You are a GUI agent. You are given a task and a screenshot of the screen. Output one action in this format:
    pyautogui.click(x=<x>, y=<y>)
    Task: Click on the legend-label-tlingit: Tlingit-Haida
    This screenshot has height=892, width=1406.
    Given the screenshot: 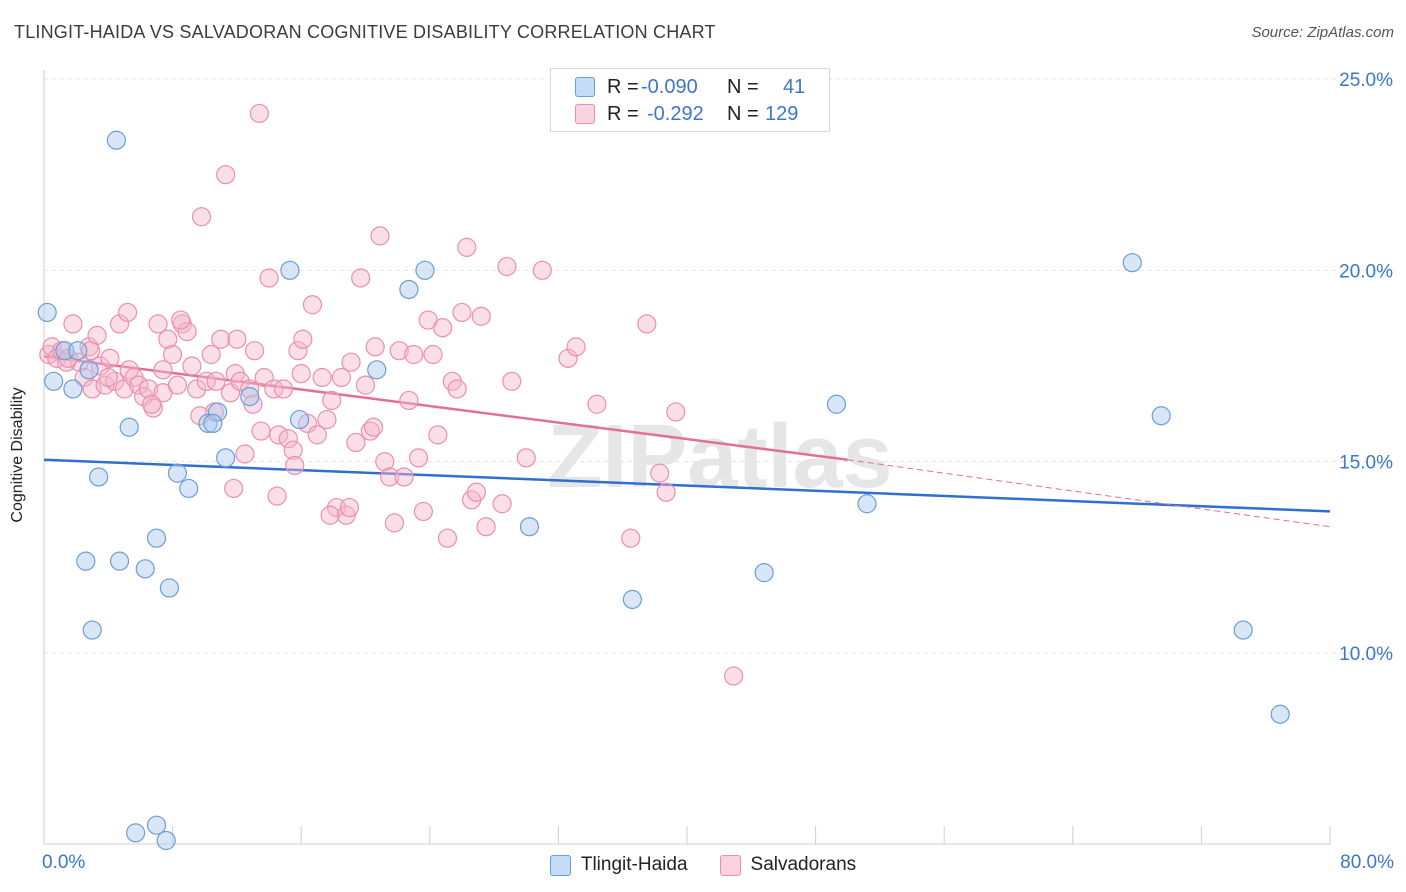 What is the action you would take?
    pyautogui.click(x=634, y=864)
    